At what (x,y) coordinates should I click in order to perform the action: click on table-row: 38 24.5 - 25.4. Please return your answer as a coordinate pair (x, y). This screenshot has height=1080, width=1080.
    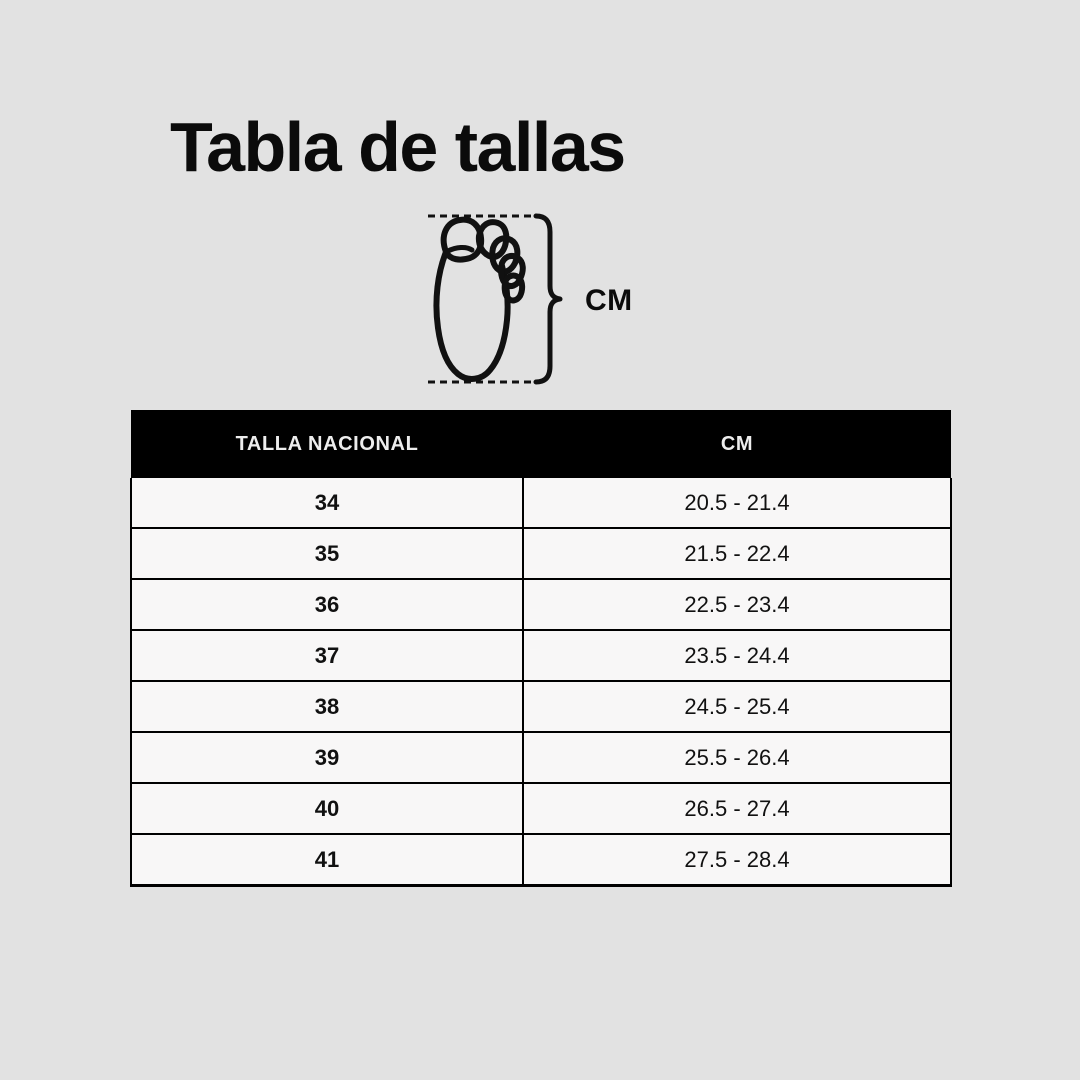
    Looking at the image, I should click on (541, 707).